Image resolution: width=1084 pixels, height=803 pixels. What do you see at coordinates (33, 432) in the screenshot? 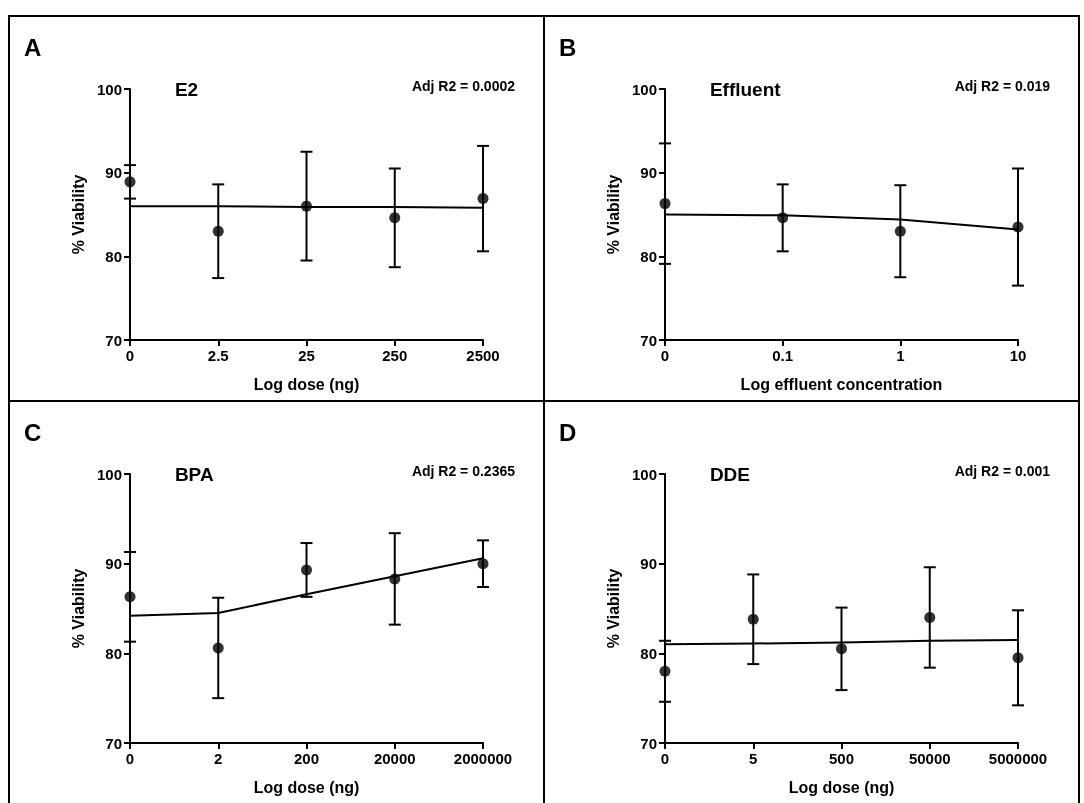
I see `text: C` at bounding box center [33, 432].